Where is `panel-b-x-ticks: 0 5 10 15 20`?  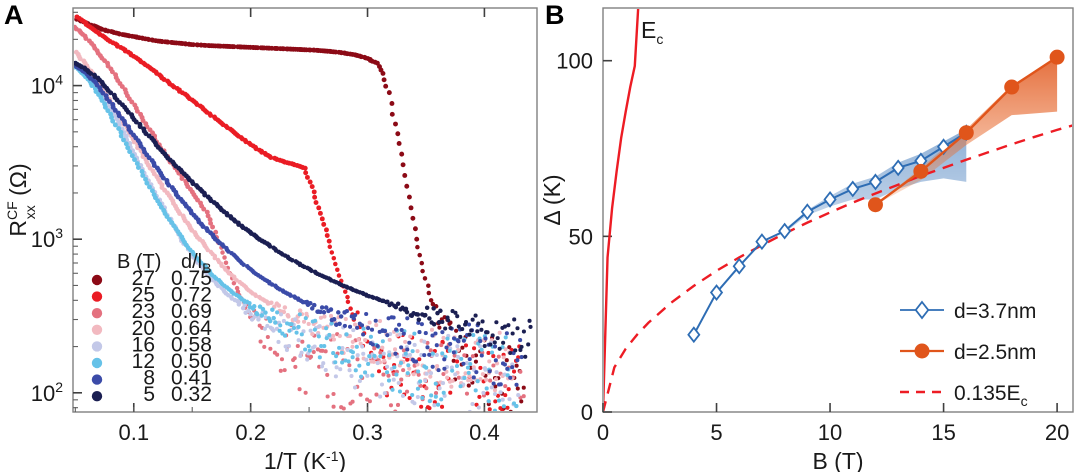
panel-b-x-ticks: 0 5 10 15 20 is located at coordinates (833, 424).